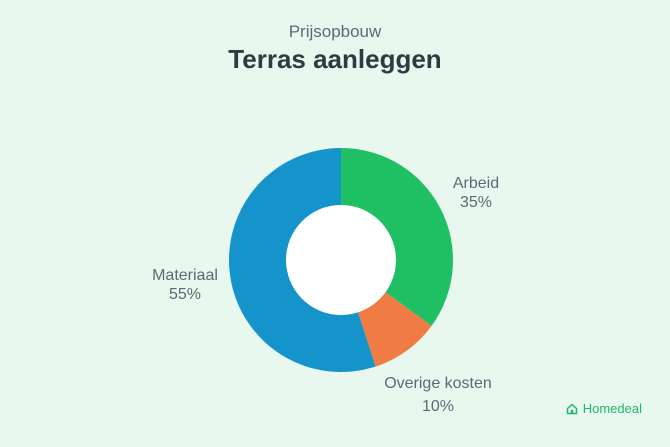  Describe the element at coordinates (335, 59) in the screenshot. I see `chart-title: Terras aanleggen` at that location.